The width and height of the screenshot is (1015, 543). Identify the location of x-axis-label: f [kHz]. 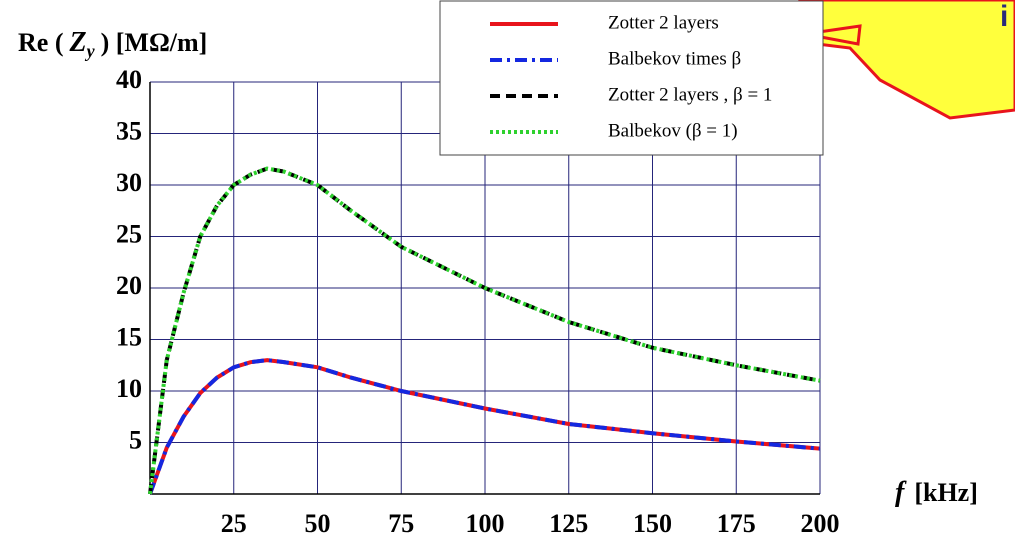
(936, 492).